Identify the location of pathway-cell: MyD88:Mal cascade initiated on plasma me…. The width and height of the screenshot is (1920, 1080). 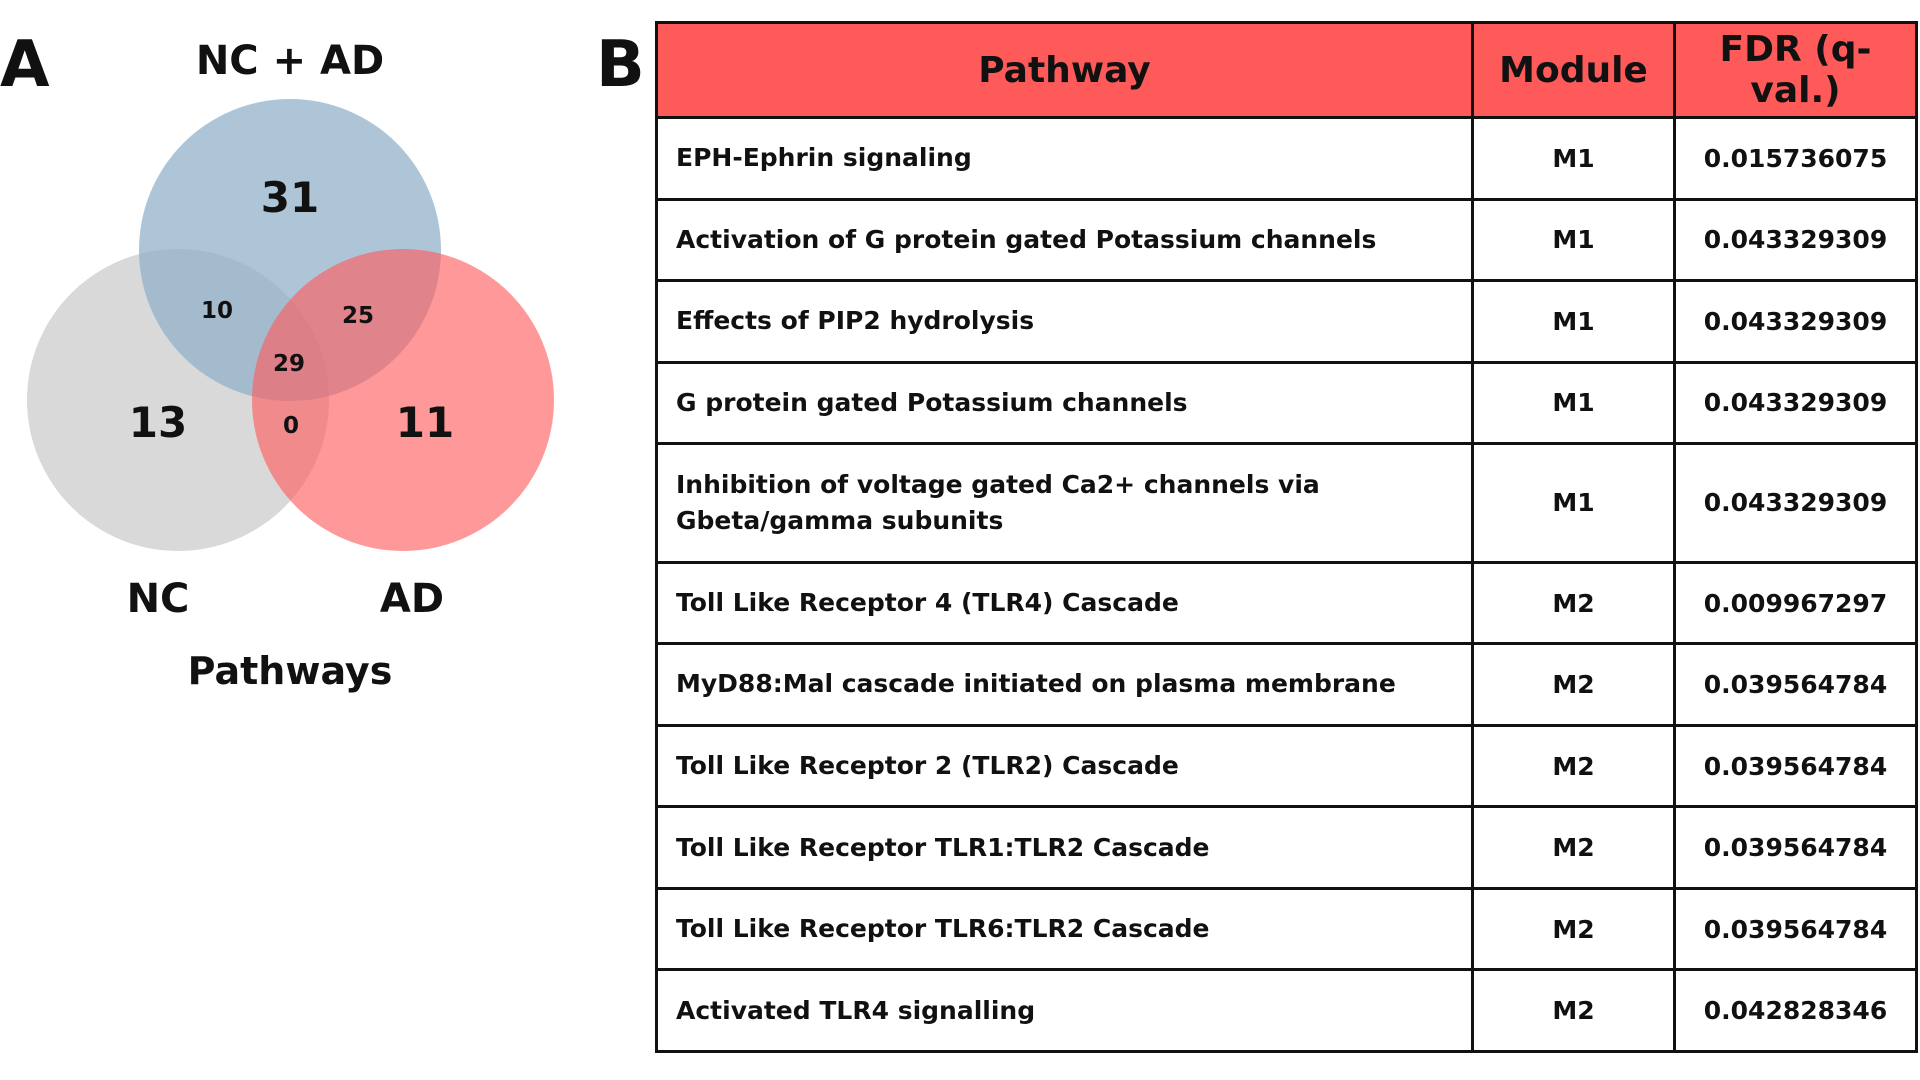
(1064, 684).